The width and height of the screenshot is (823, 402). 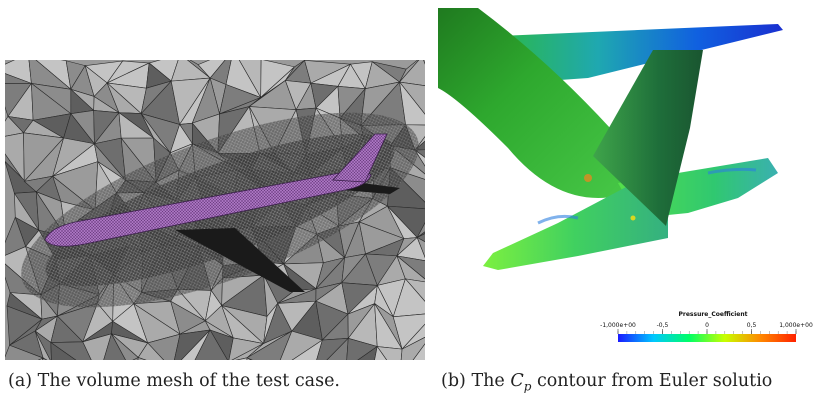 I want to click on colorbar-title: Pressure_Coefficient, so click(x=713, y=314).